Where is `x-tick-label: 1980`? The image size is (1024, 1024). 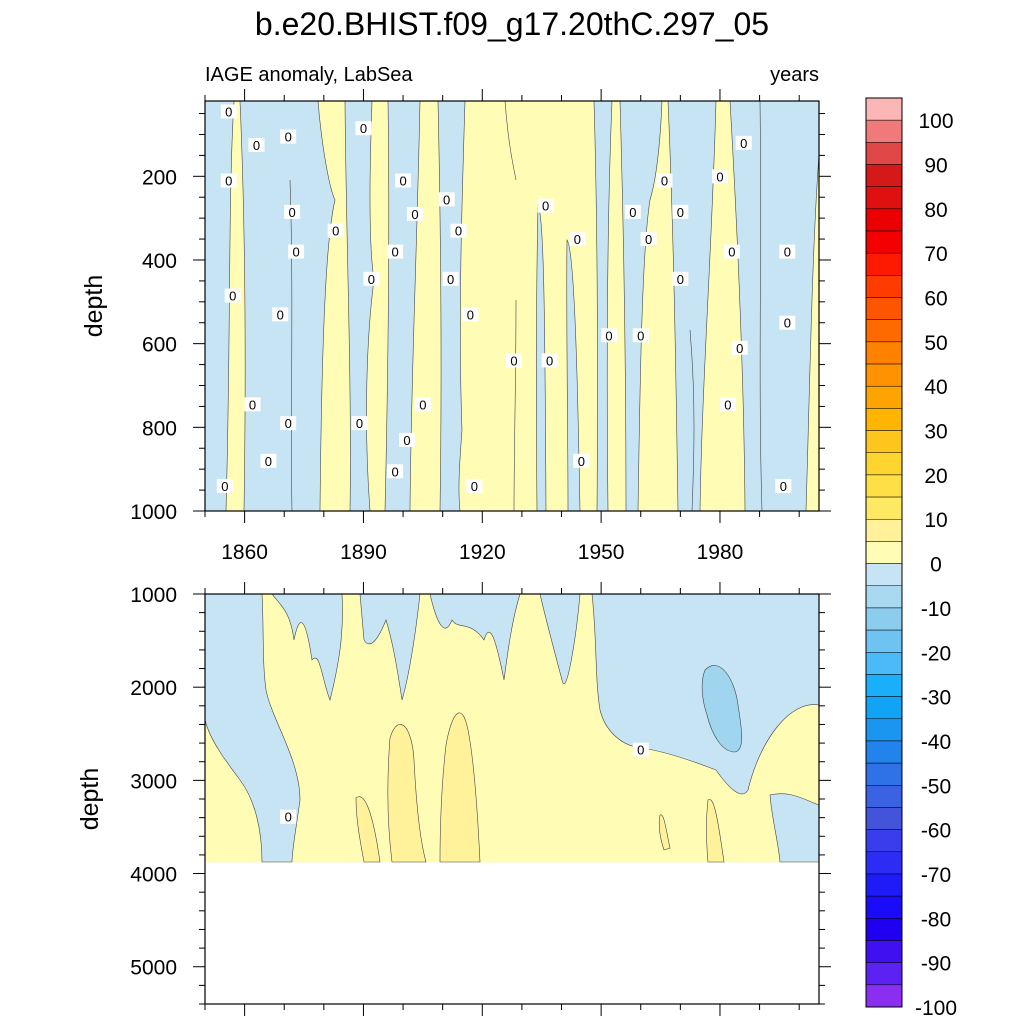
x-tick-label: 1980 is located at coordinates (720, 552).